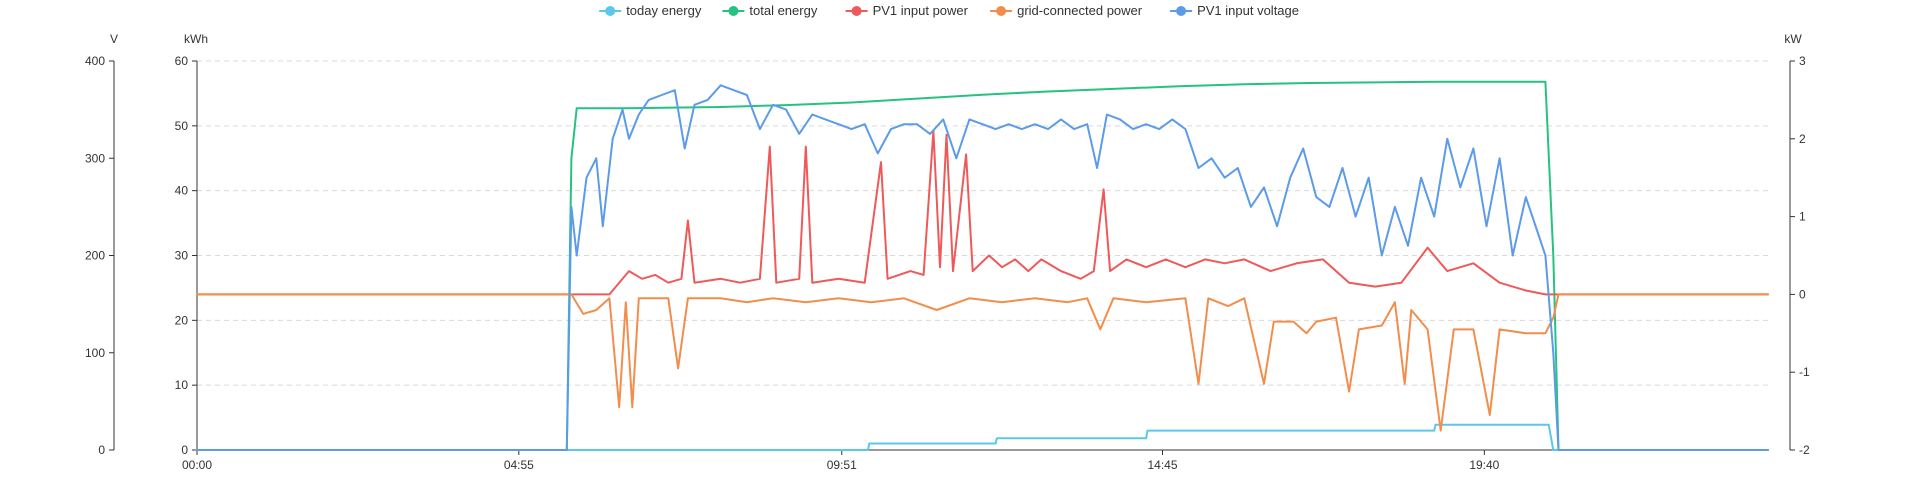  What do you see at coordinates (1802, 139) in the screenshot?
I see `power-tick-label: 2` at bounding box center [1802, 139].